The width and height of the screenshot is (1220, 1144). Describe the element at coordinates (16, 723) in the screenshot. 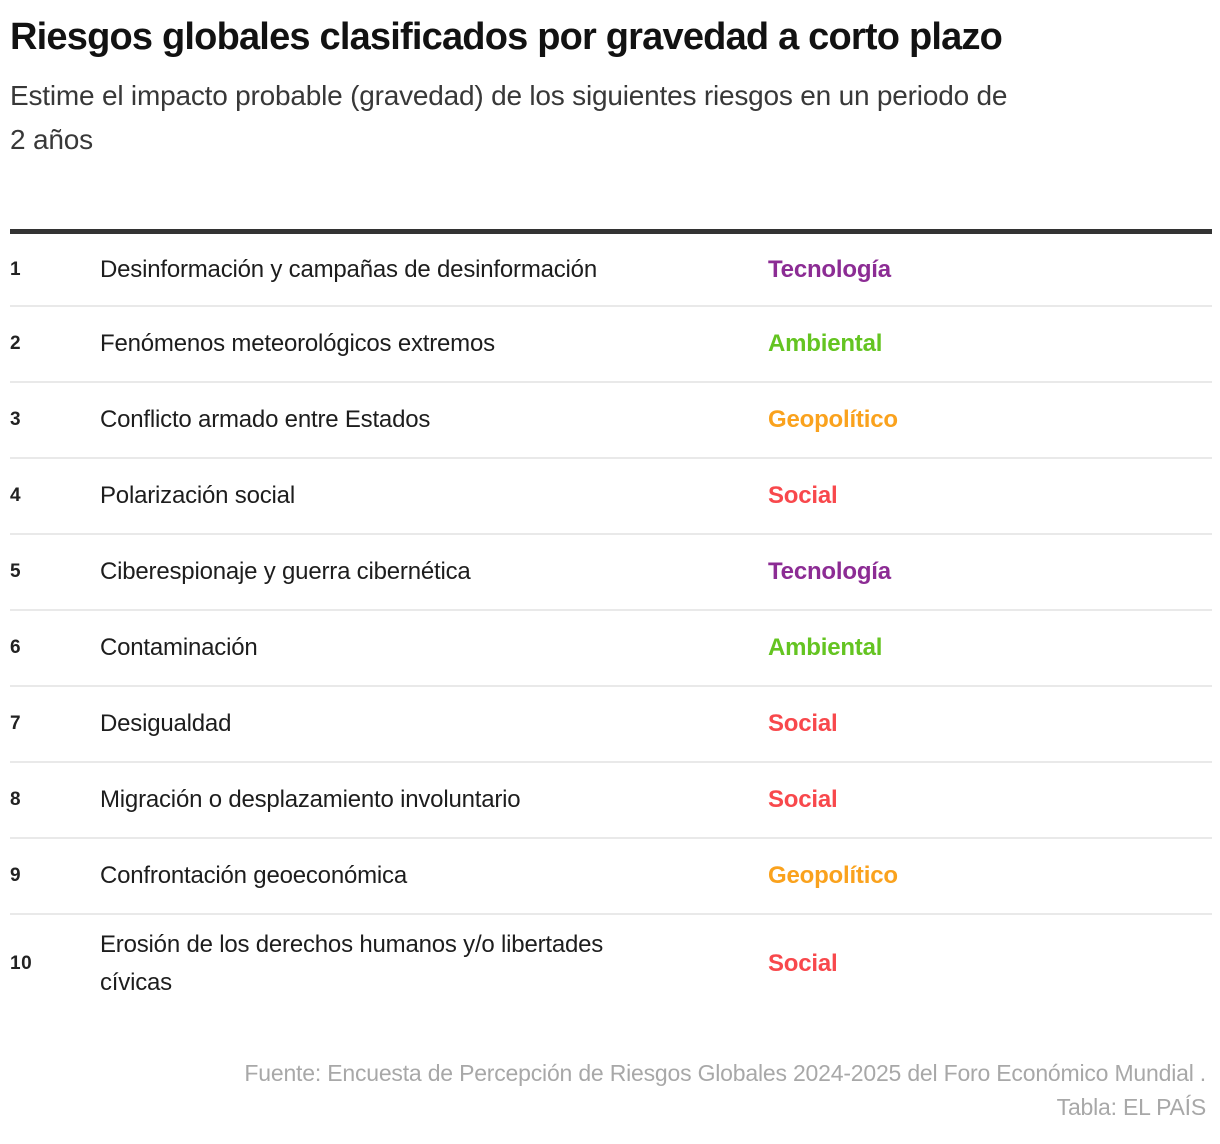

I see `rank-number: 7` at that location.